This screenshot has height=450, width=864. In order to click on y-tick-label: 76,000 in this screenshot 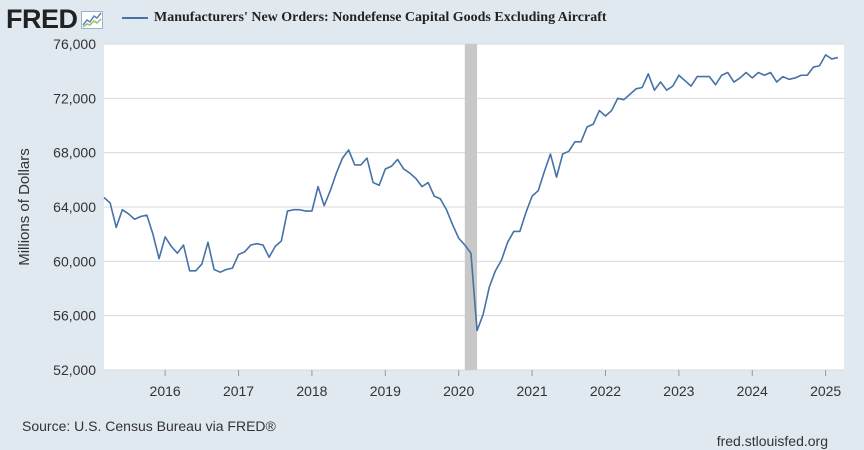, I will do `click(74, 44)`.